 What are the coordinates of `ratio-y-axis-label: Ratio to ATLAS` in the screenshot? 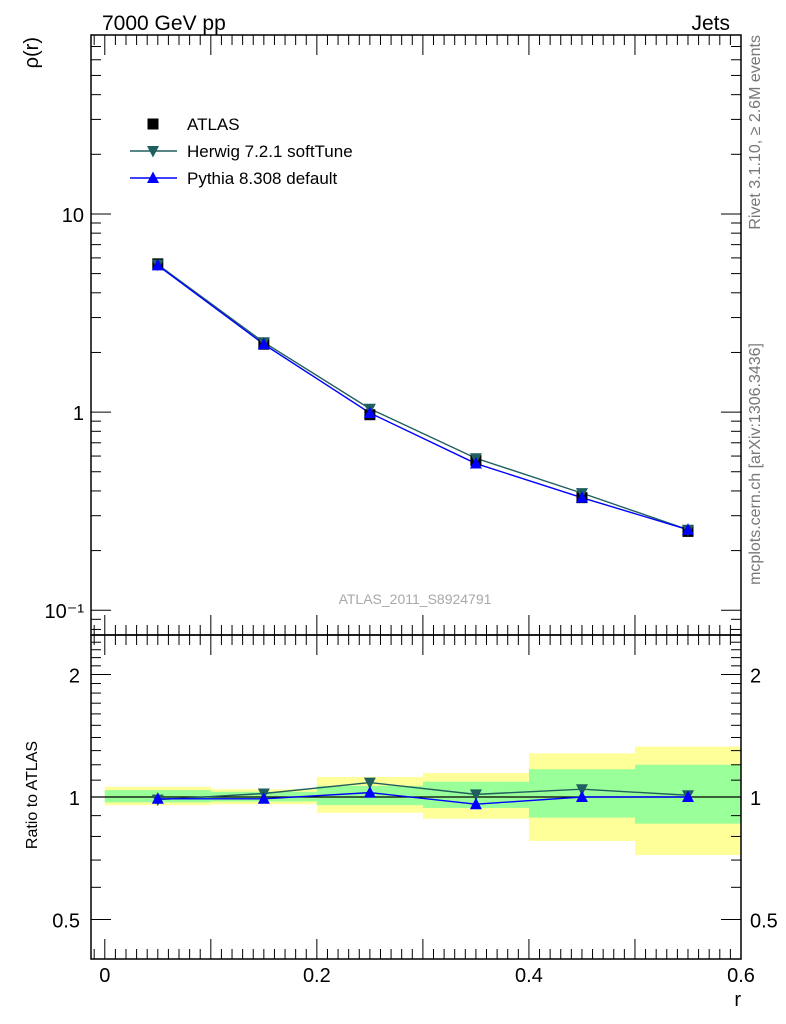 It's located at (32, 795).